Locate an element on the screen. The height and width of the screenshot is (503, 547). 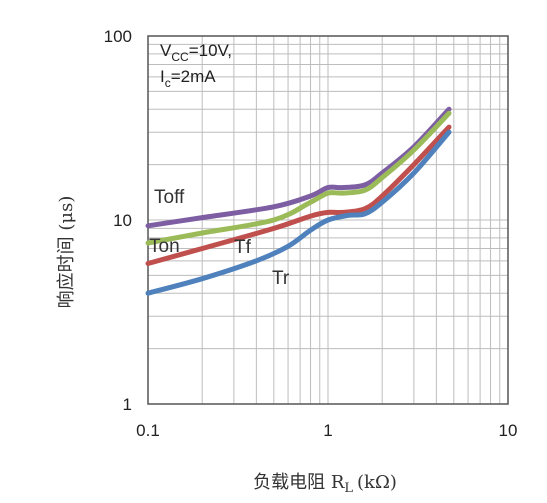
x-axis-title: 负载电阻 RL (kΩ) is located at coordinates (325, 484).